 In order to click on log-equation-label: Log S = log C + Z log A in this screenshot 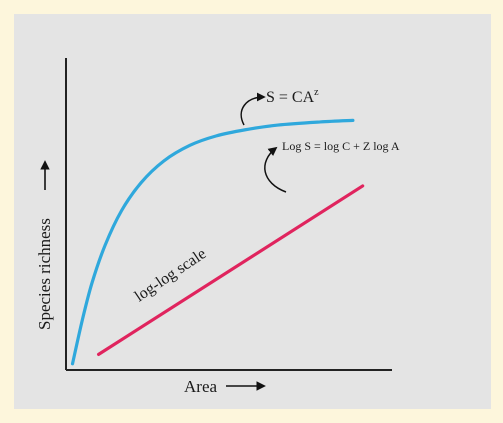, I will do `click(341, 146)`.